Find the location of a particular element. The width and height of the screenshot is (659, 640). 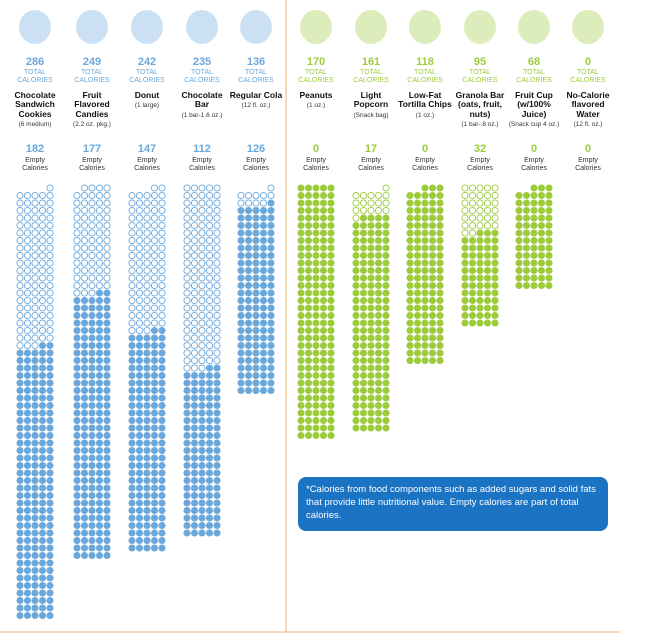

empty-value: 0 is located at coordinates (425, 149).